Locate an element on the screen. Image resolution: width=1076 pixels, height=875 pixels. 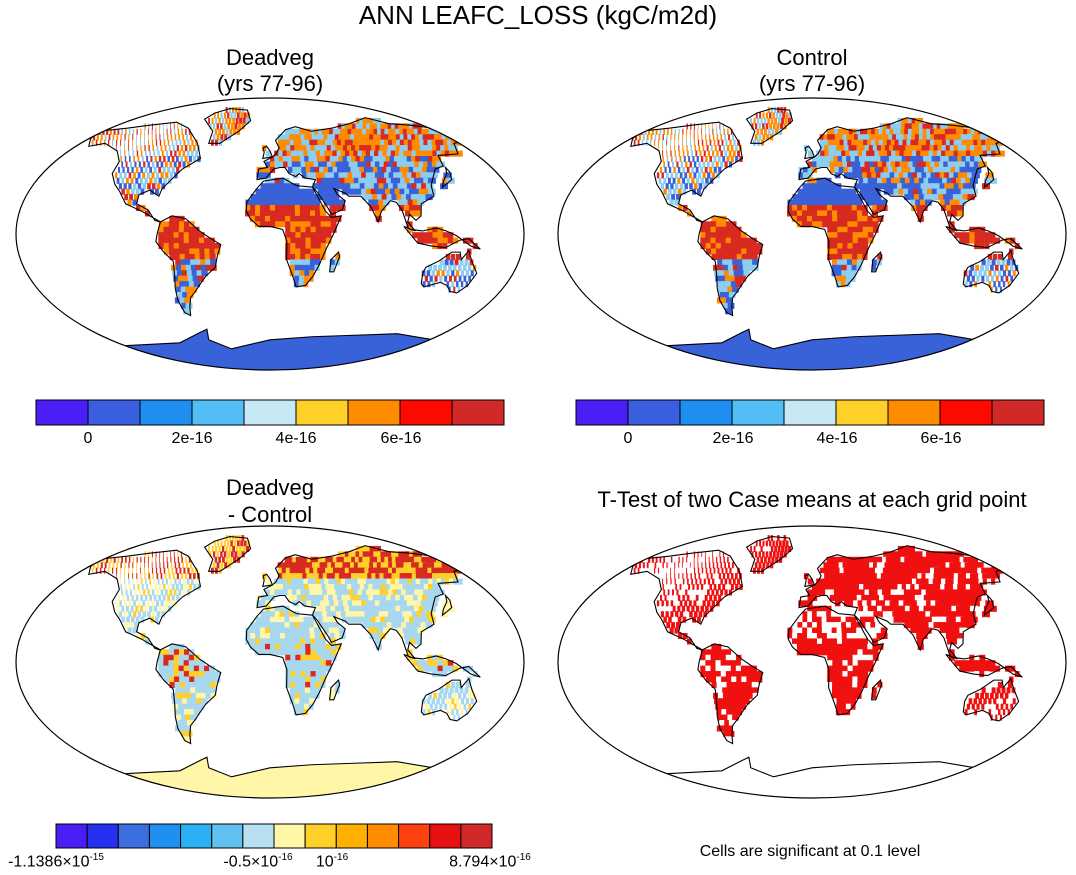
cb-control-label-2: 4e-16 is located at coordinates (837, 438).